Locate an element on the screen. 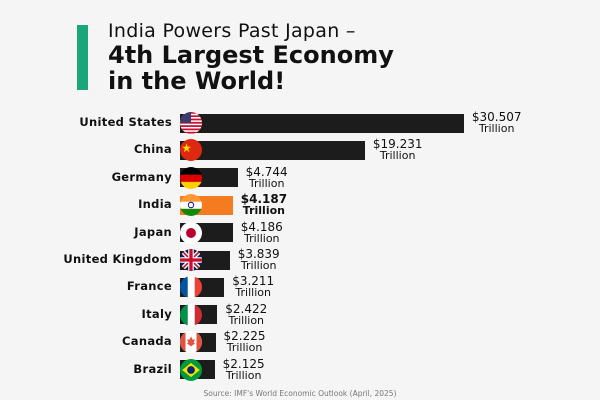  value-text: $4.187 is located at coordinates (264, 199).